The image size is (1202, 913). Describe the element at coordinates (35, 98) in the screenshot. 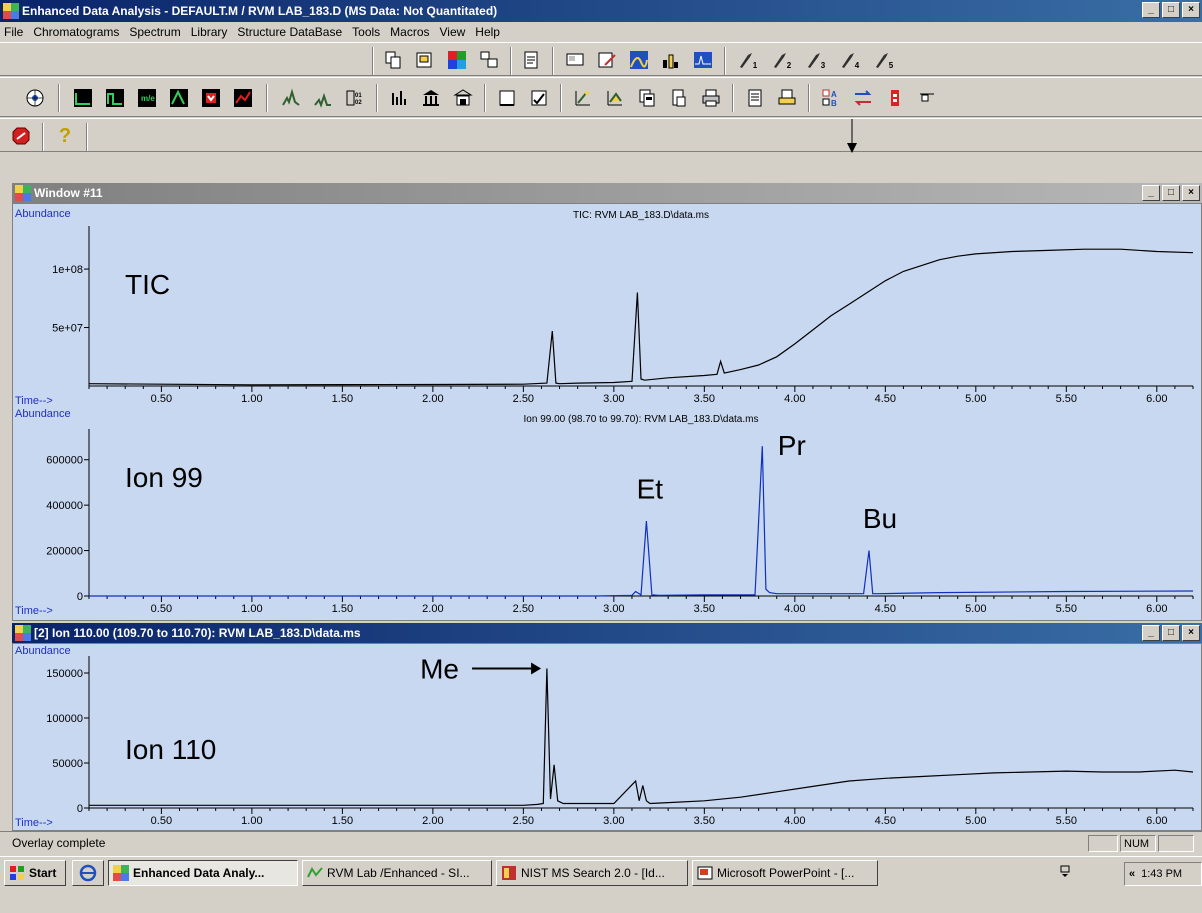

I see `navigator-icon` at that location.